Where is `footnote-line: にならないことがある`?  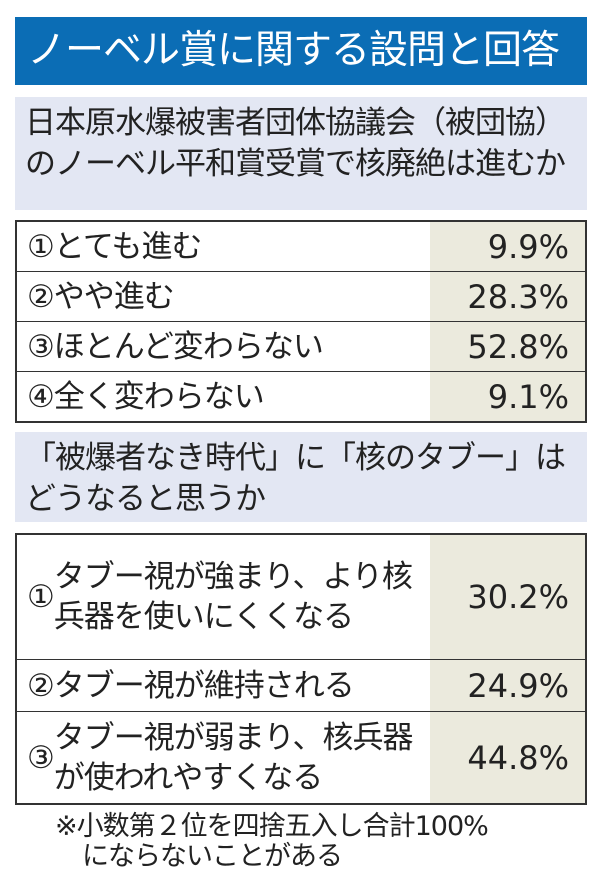
footnote-line: にならないことがある is located at coordinates (212, 856).